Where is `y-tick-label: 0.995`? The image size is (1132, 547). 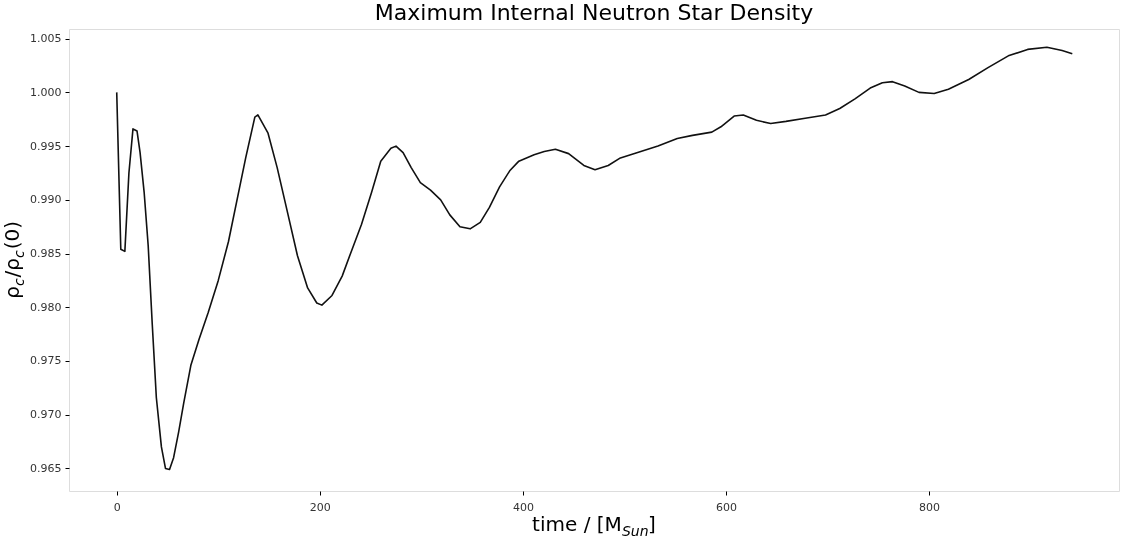 y-tick-label: 0.995 is located at coordinates (46, 146).